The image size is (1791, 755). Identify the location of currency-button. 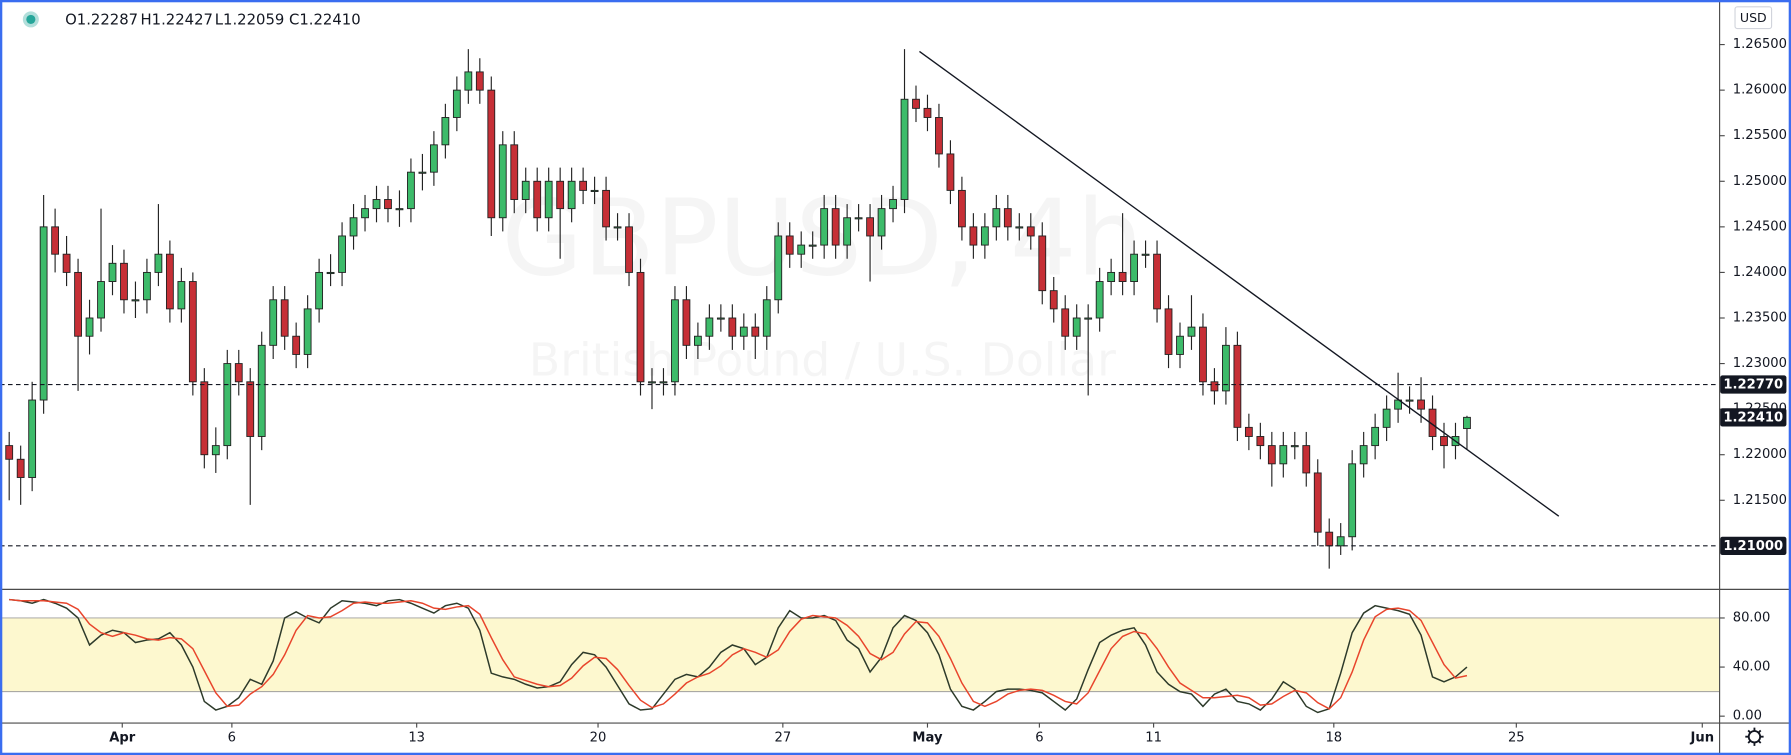
(1753, 18).